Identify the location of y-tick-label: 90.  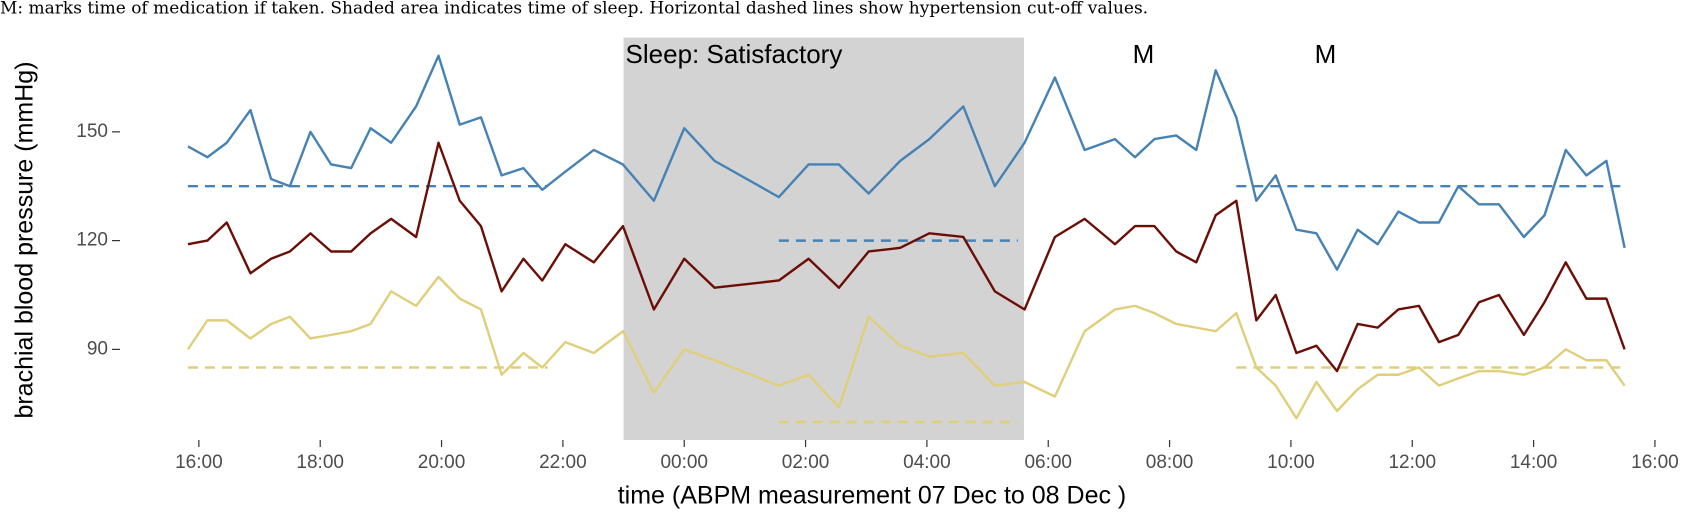
(97, 348).